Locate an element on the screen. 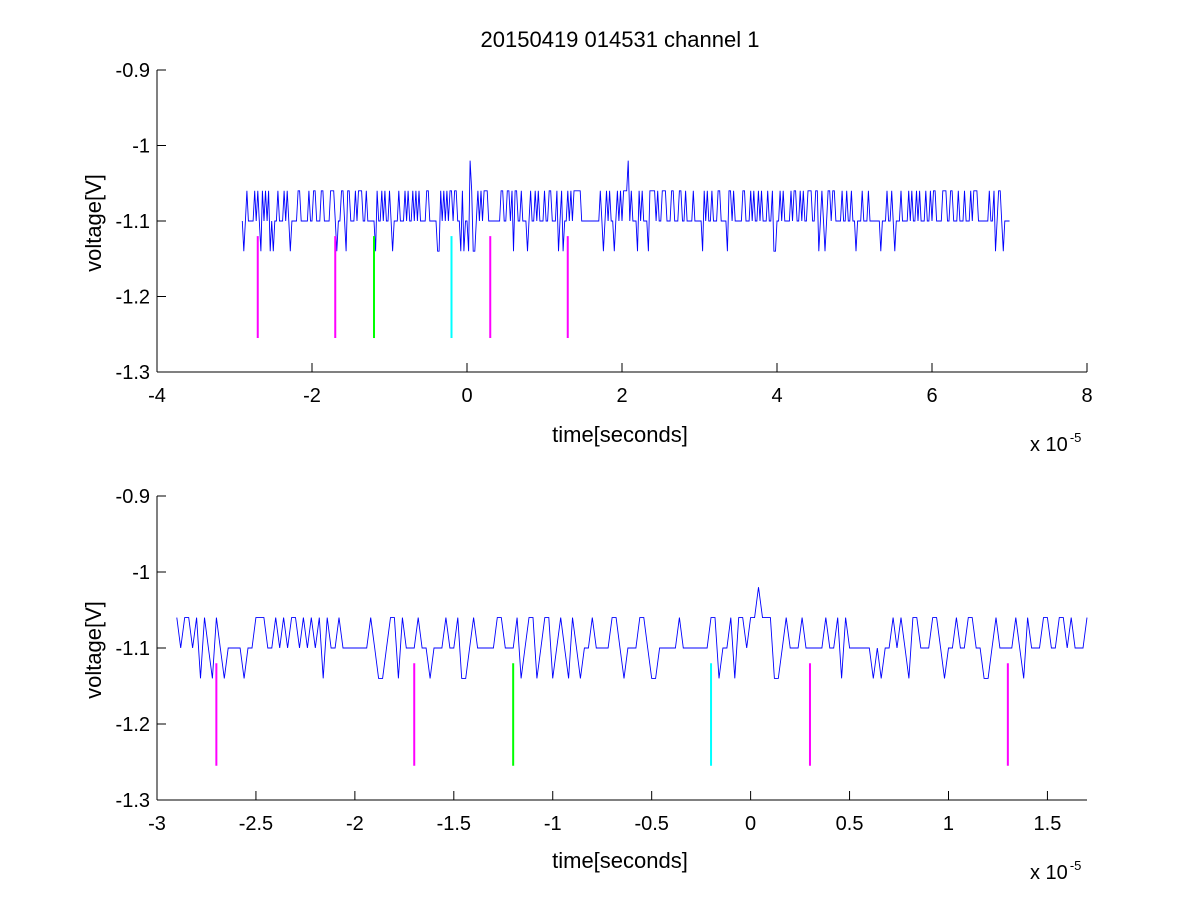 The height and width of the screenshot is (901, 1200). top-y-tick-label-1: -1 is located at coordinates (141, 147).